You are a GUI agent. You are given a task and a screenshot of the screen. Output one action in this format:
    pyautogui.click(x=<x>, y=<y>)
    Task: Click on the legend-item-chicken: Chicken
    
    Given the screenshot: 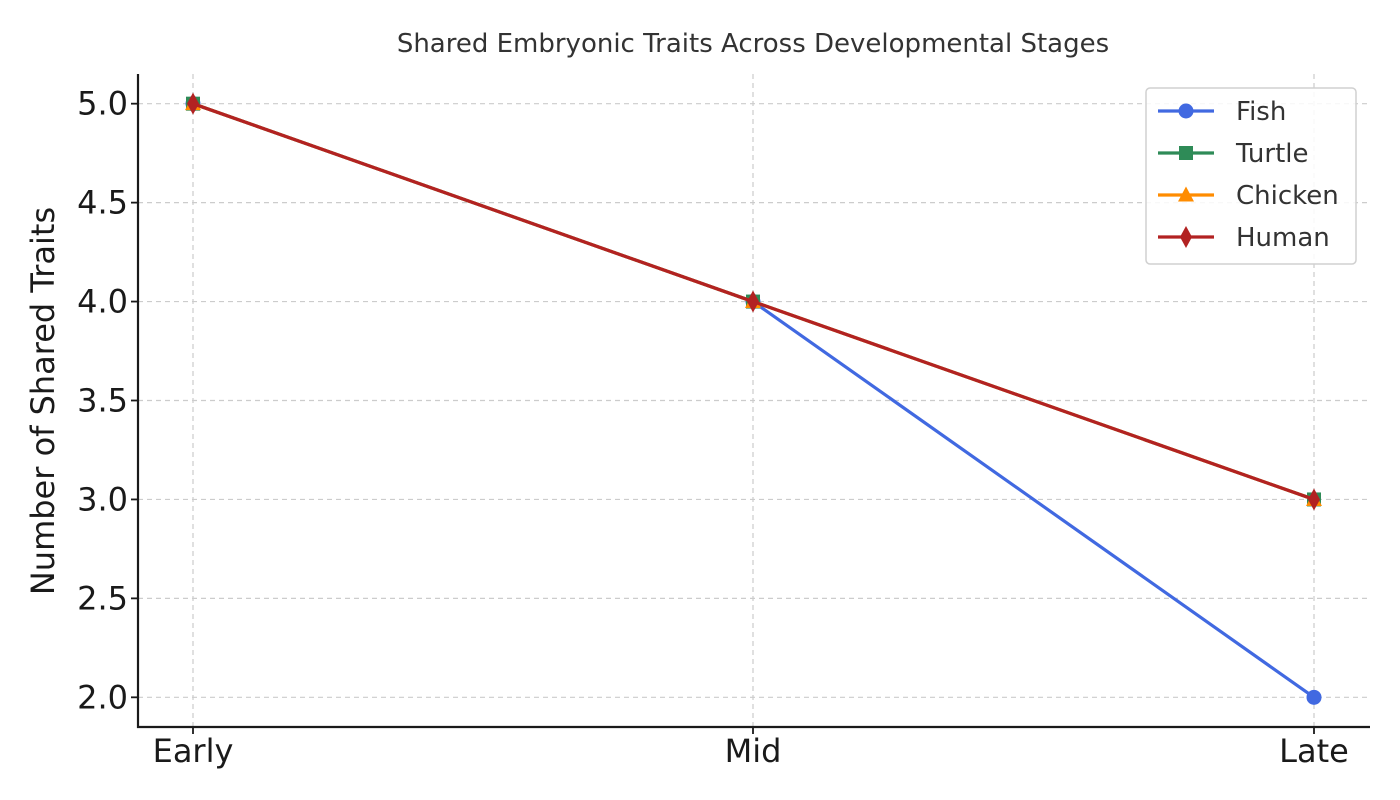 What is the action you would take?
    pyautogui.click(x=1248, y=196)
    